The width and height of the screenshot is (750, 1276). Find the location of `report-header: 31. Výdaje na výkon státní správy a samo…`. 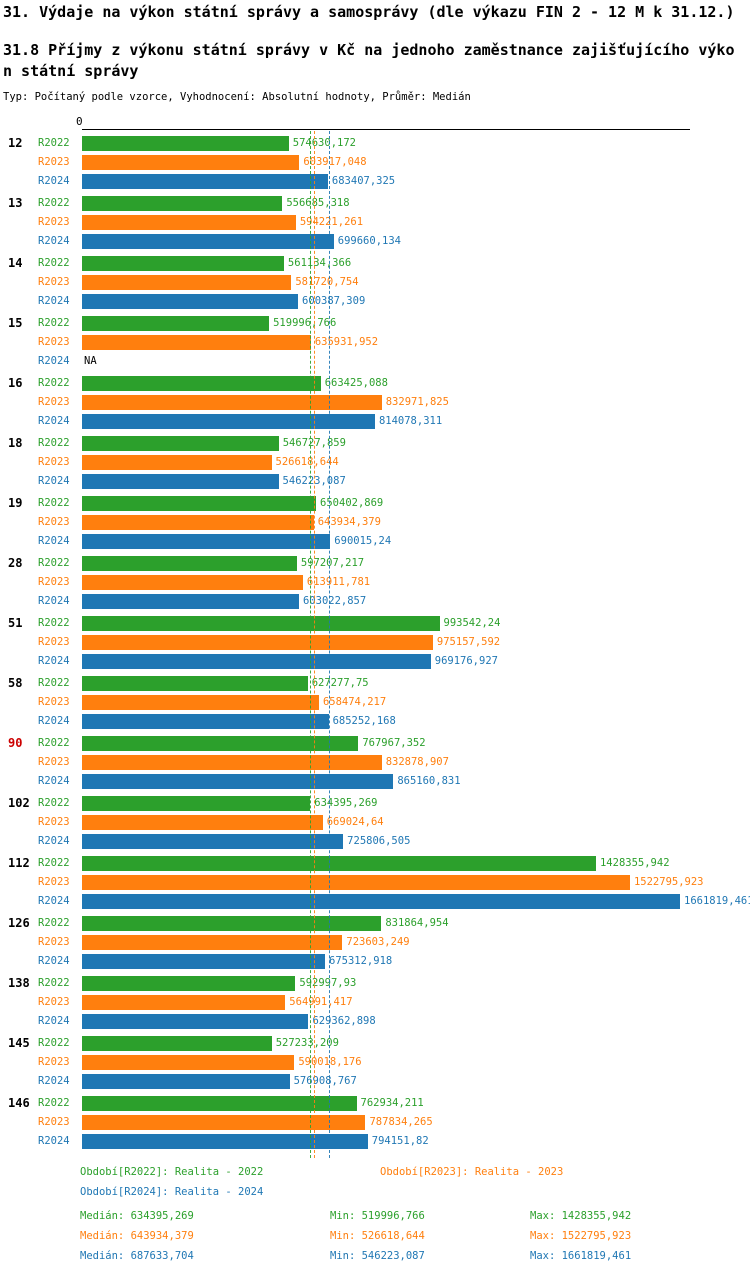

report-header: 31. Výdaje na výkon státní správy a samo… is located at coordinates (375, 51).